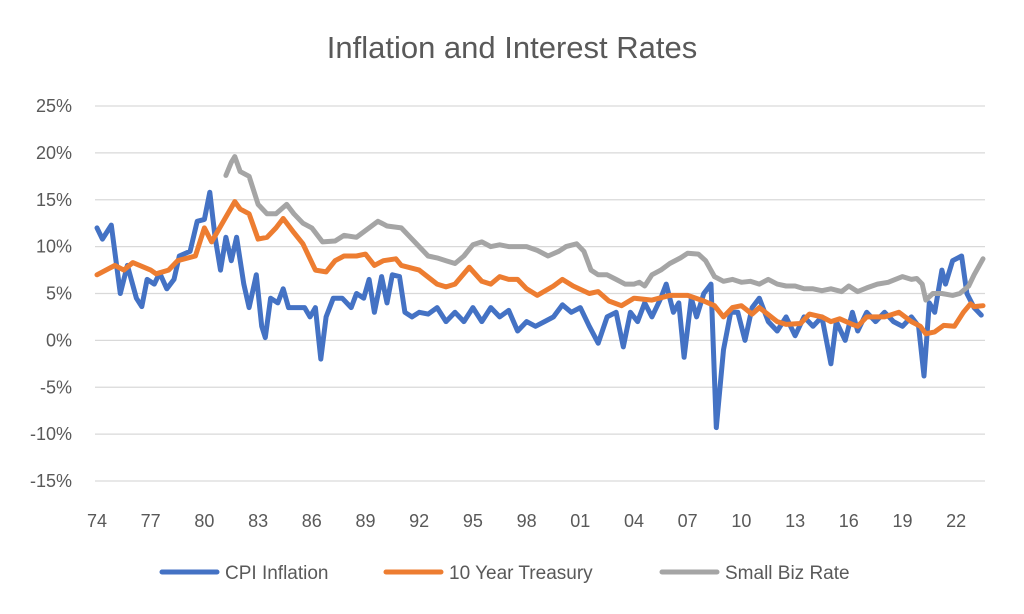  I want to click on y-axis-ticks: 25% 20% 15% 10% 5% 0% -5% -10% -15%, so click(51, 293).